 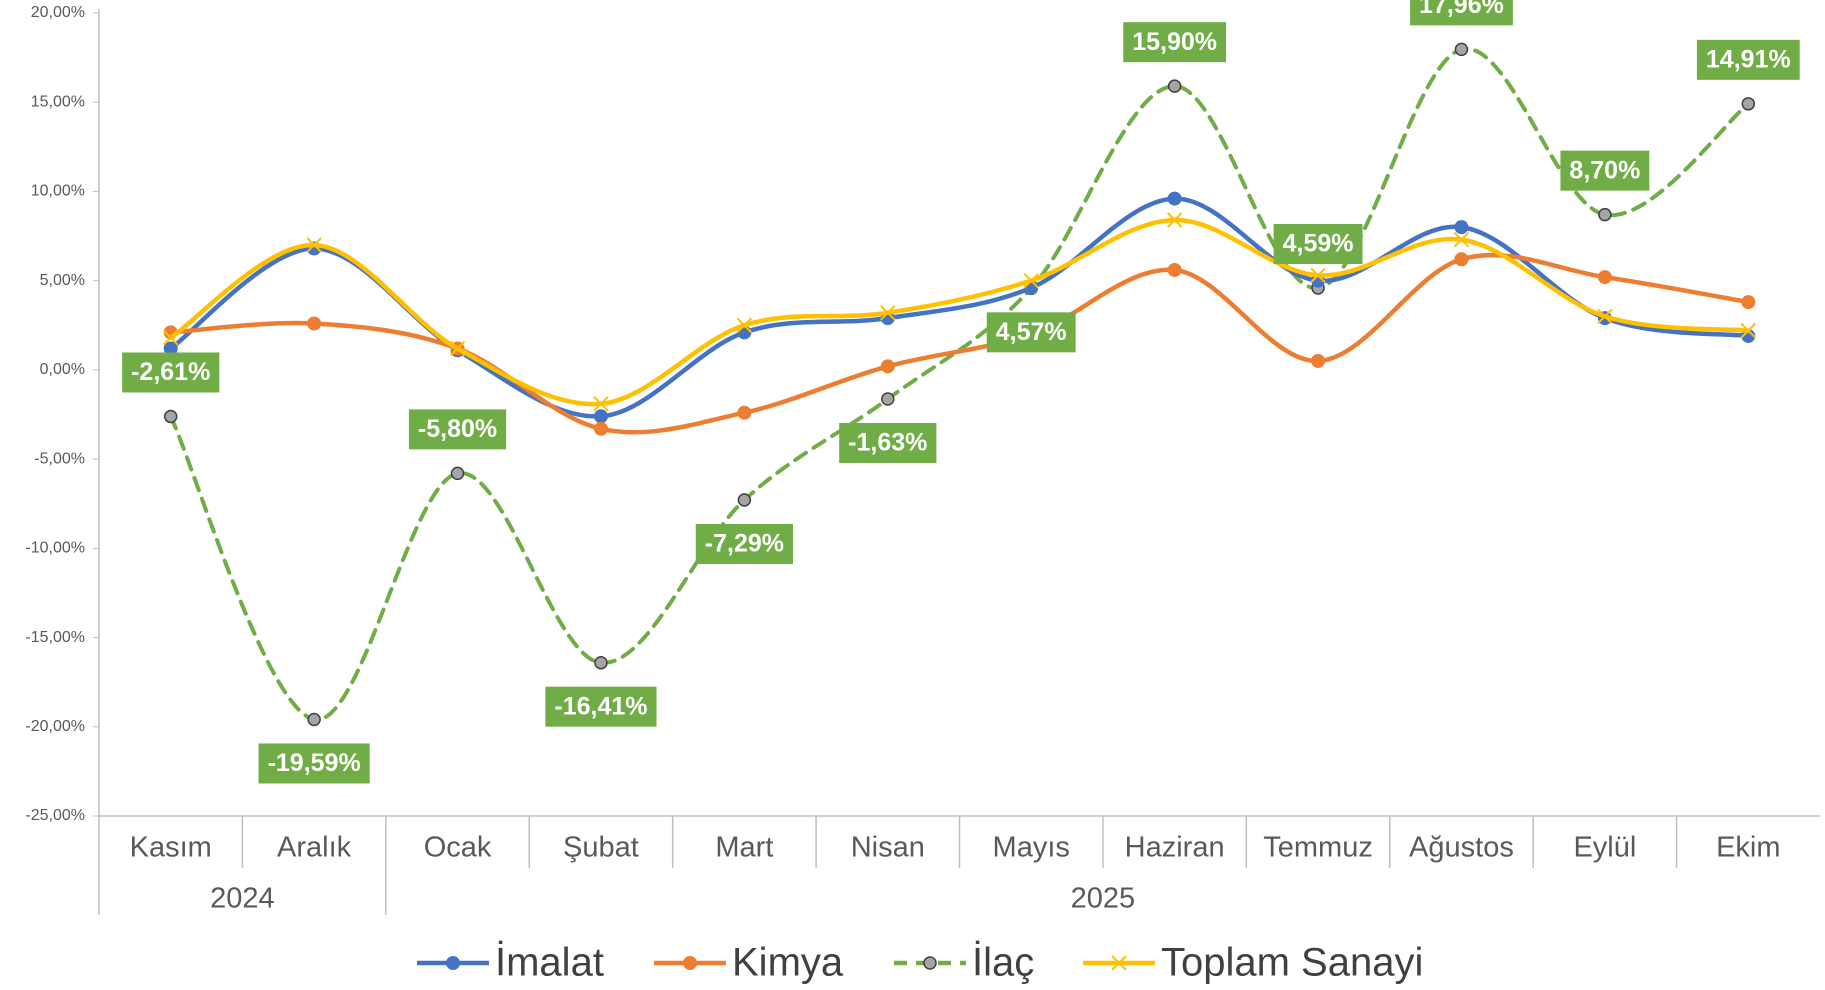 I want to click on data-label: -1,63%, so click(x=888, y=442).